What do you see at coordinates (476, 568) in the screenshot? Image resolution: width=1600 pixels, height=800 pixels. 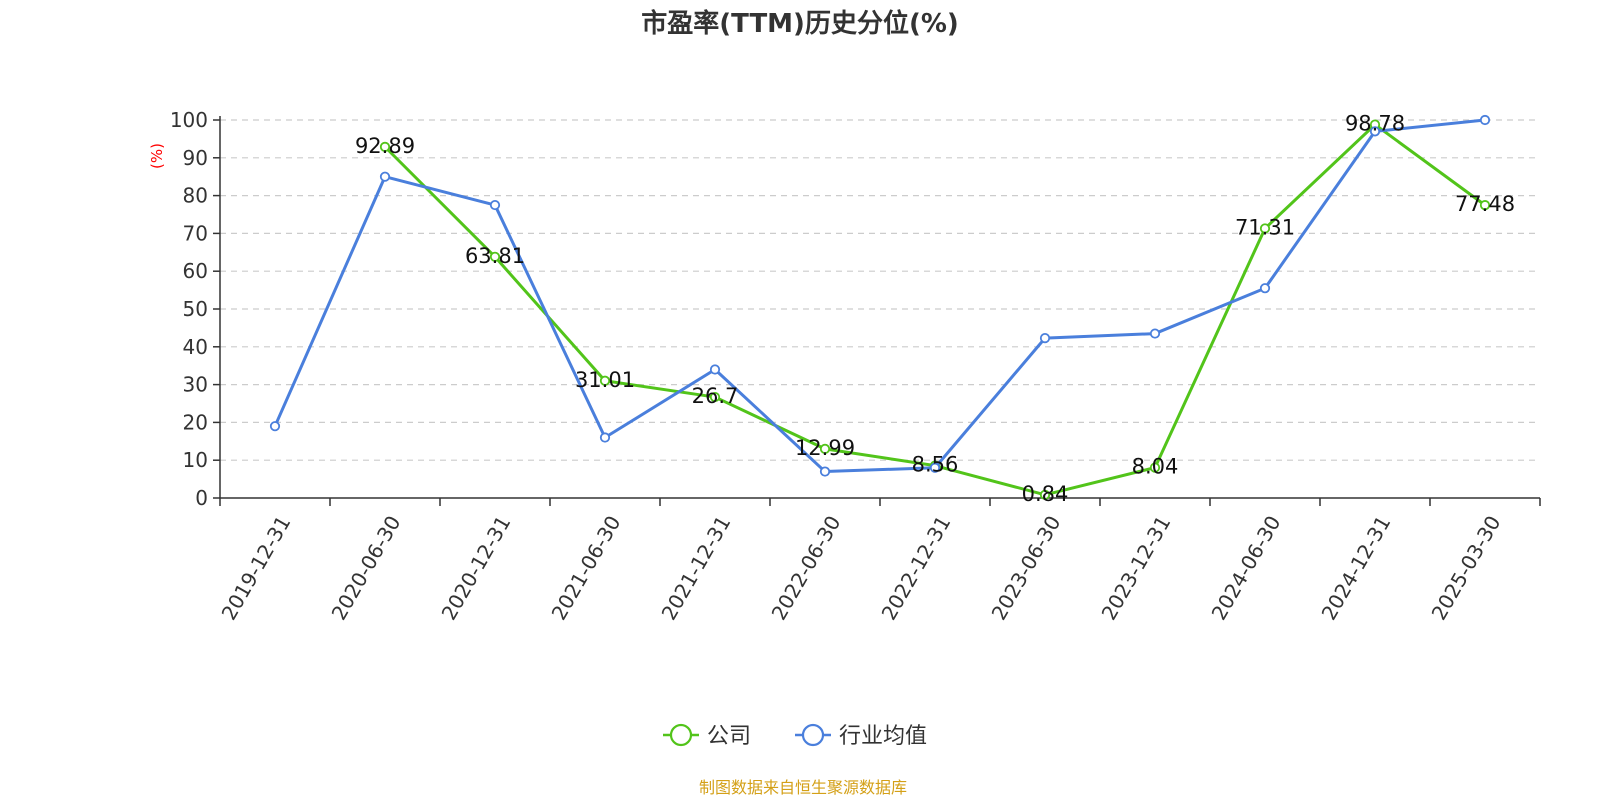 I see `x-tick-label: 2020-12-31` at bounding box center [476, 568].